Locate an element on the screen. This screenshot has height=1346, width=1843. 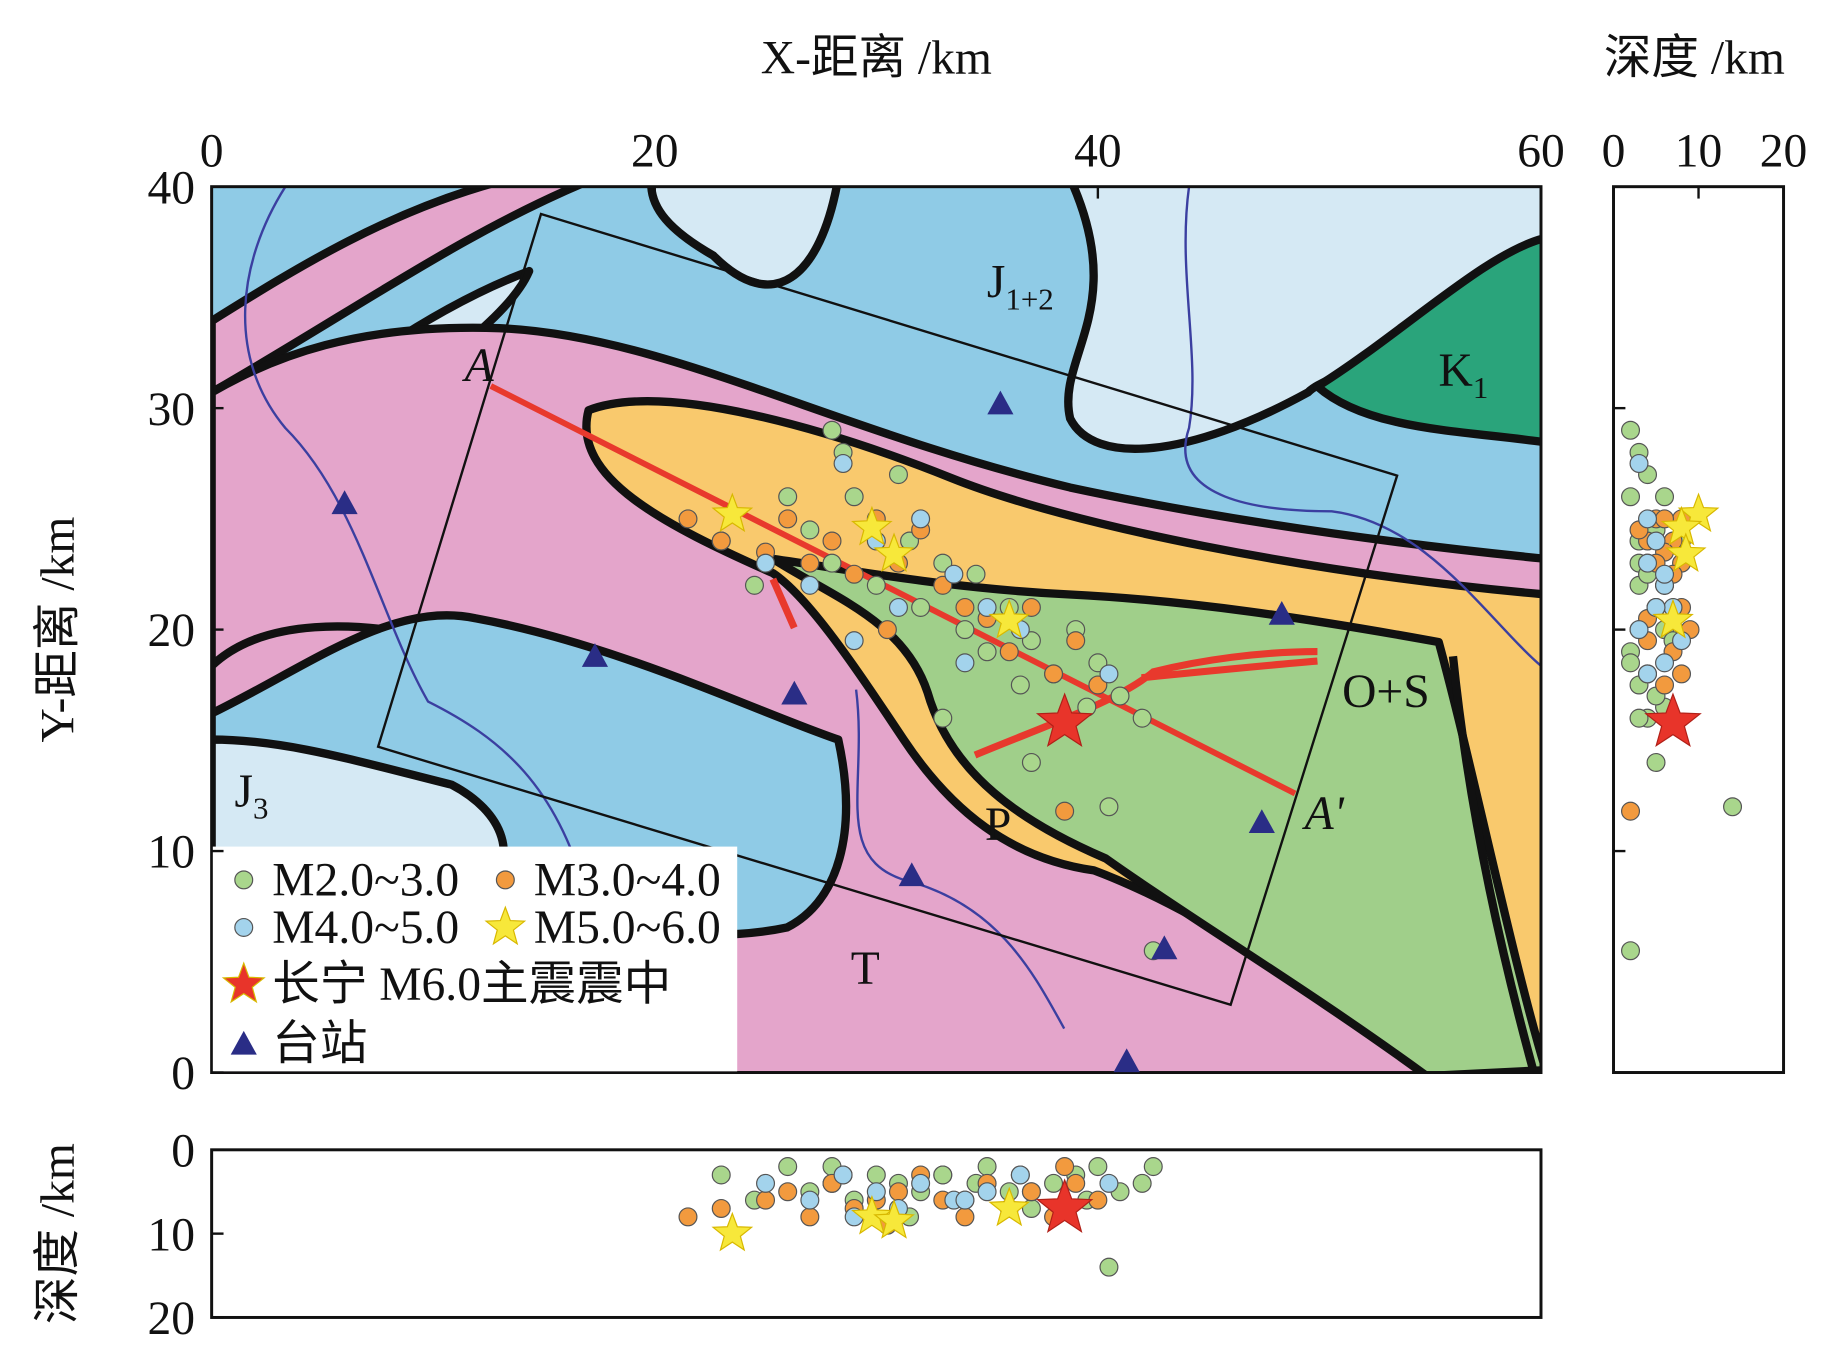
profile-line is located at coordinates (893, 590).